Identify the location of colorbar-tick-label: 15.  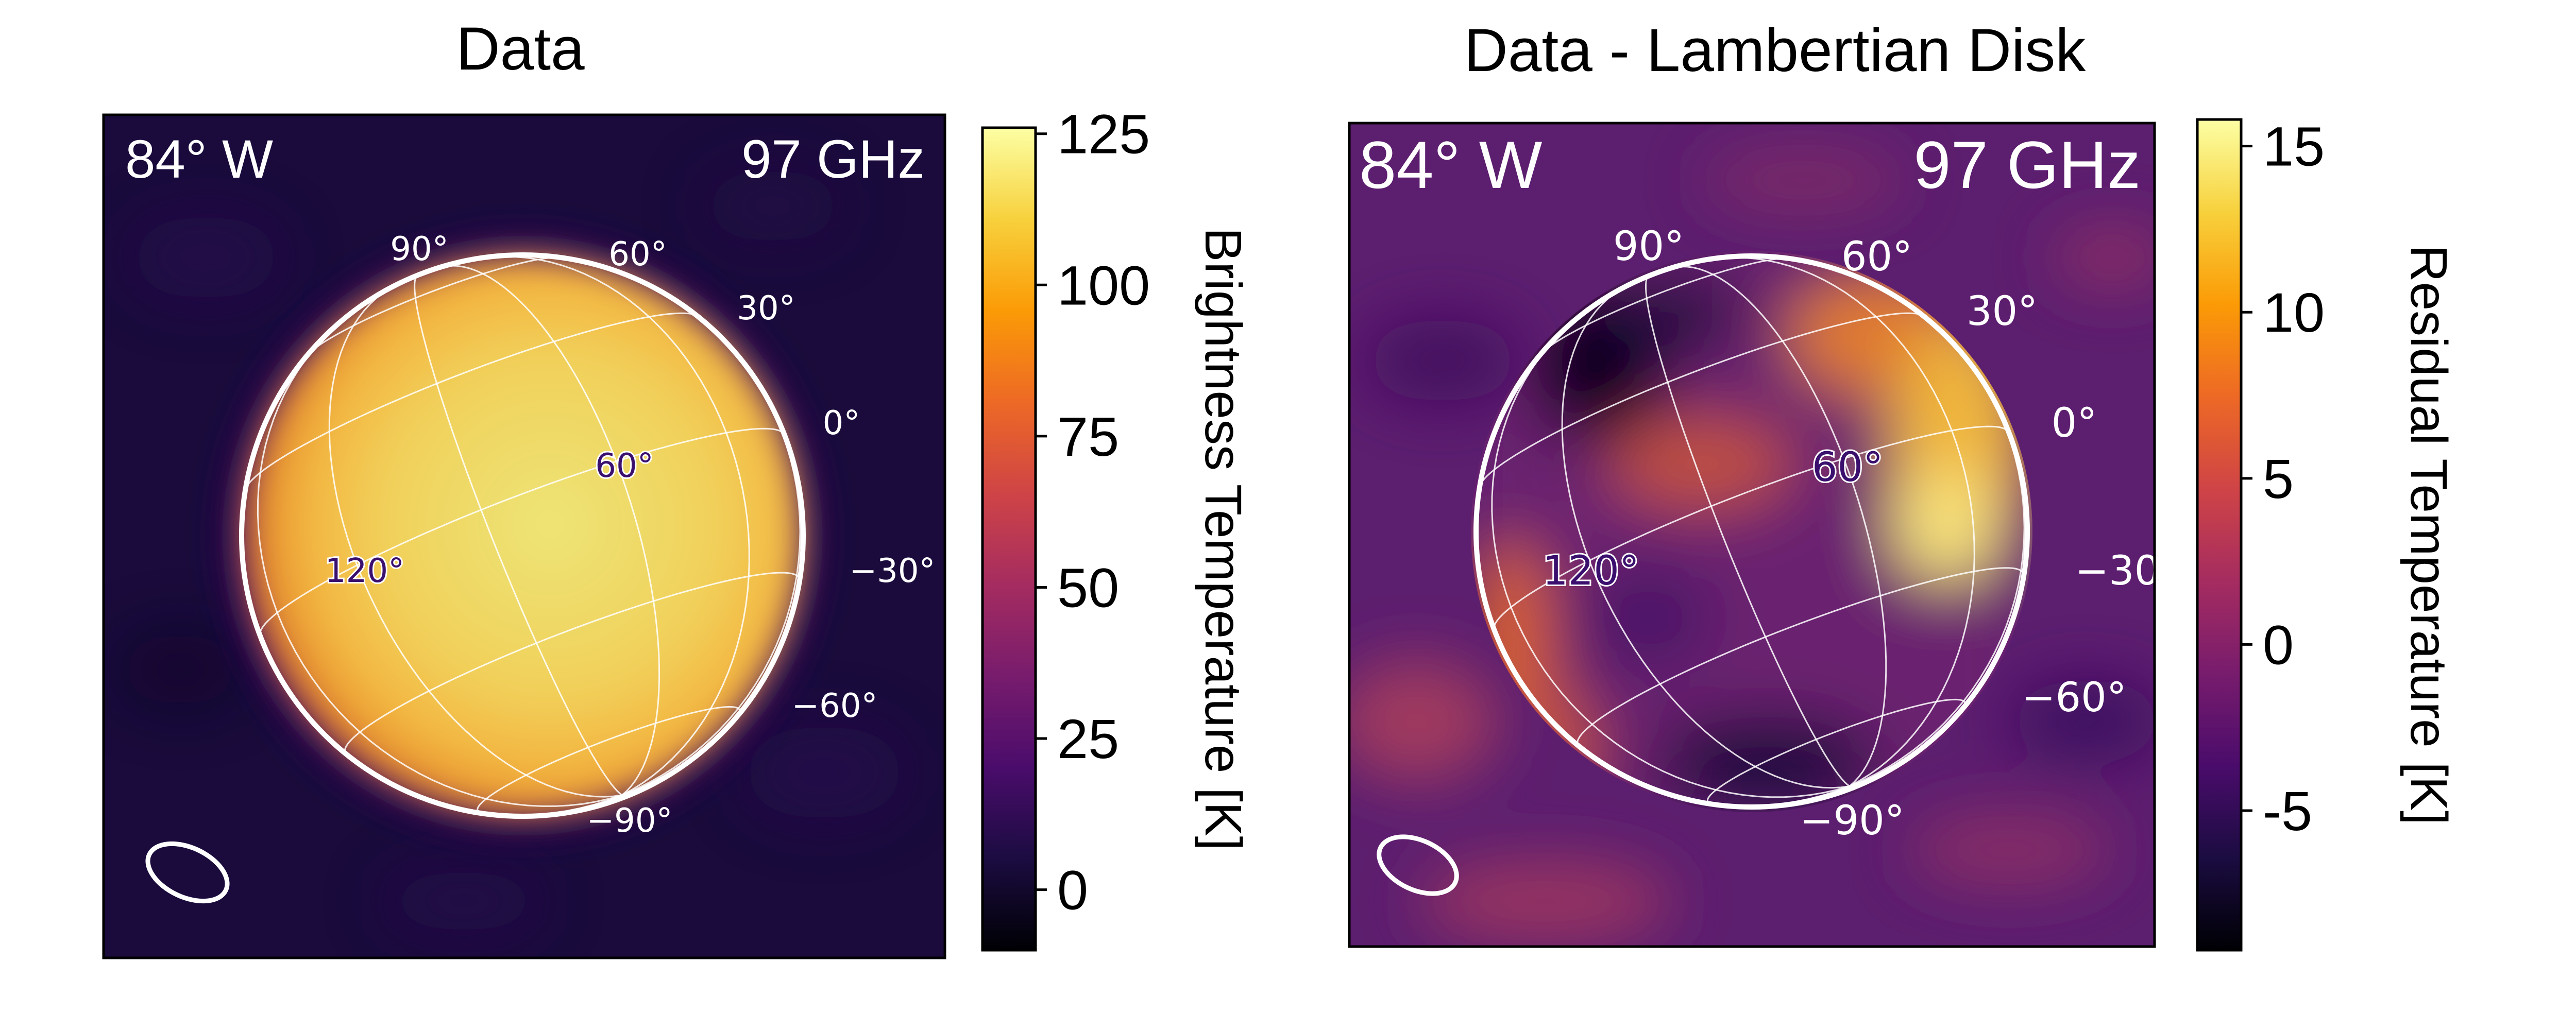
(2294, 146).